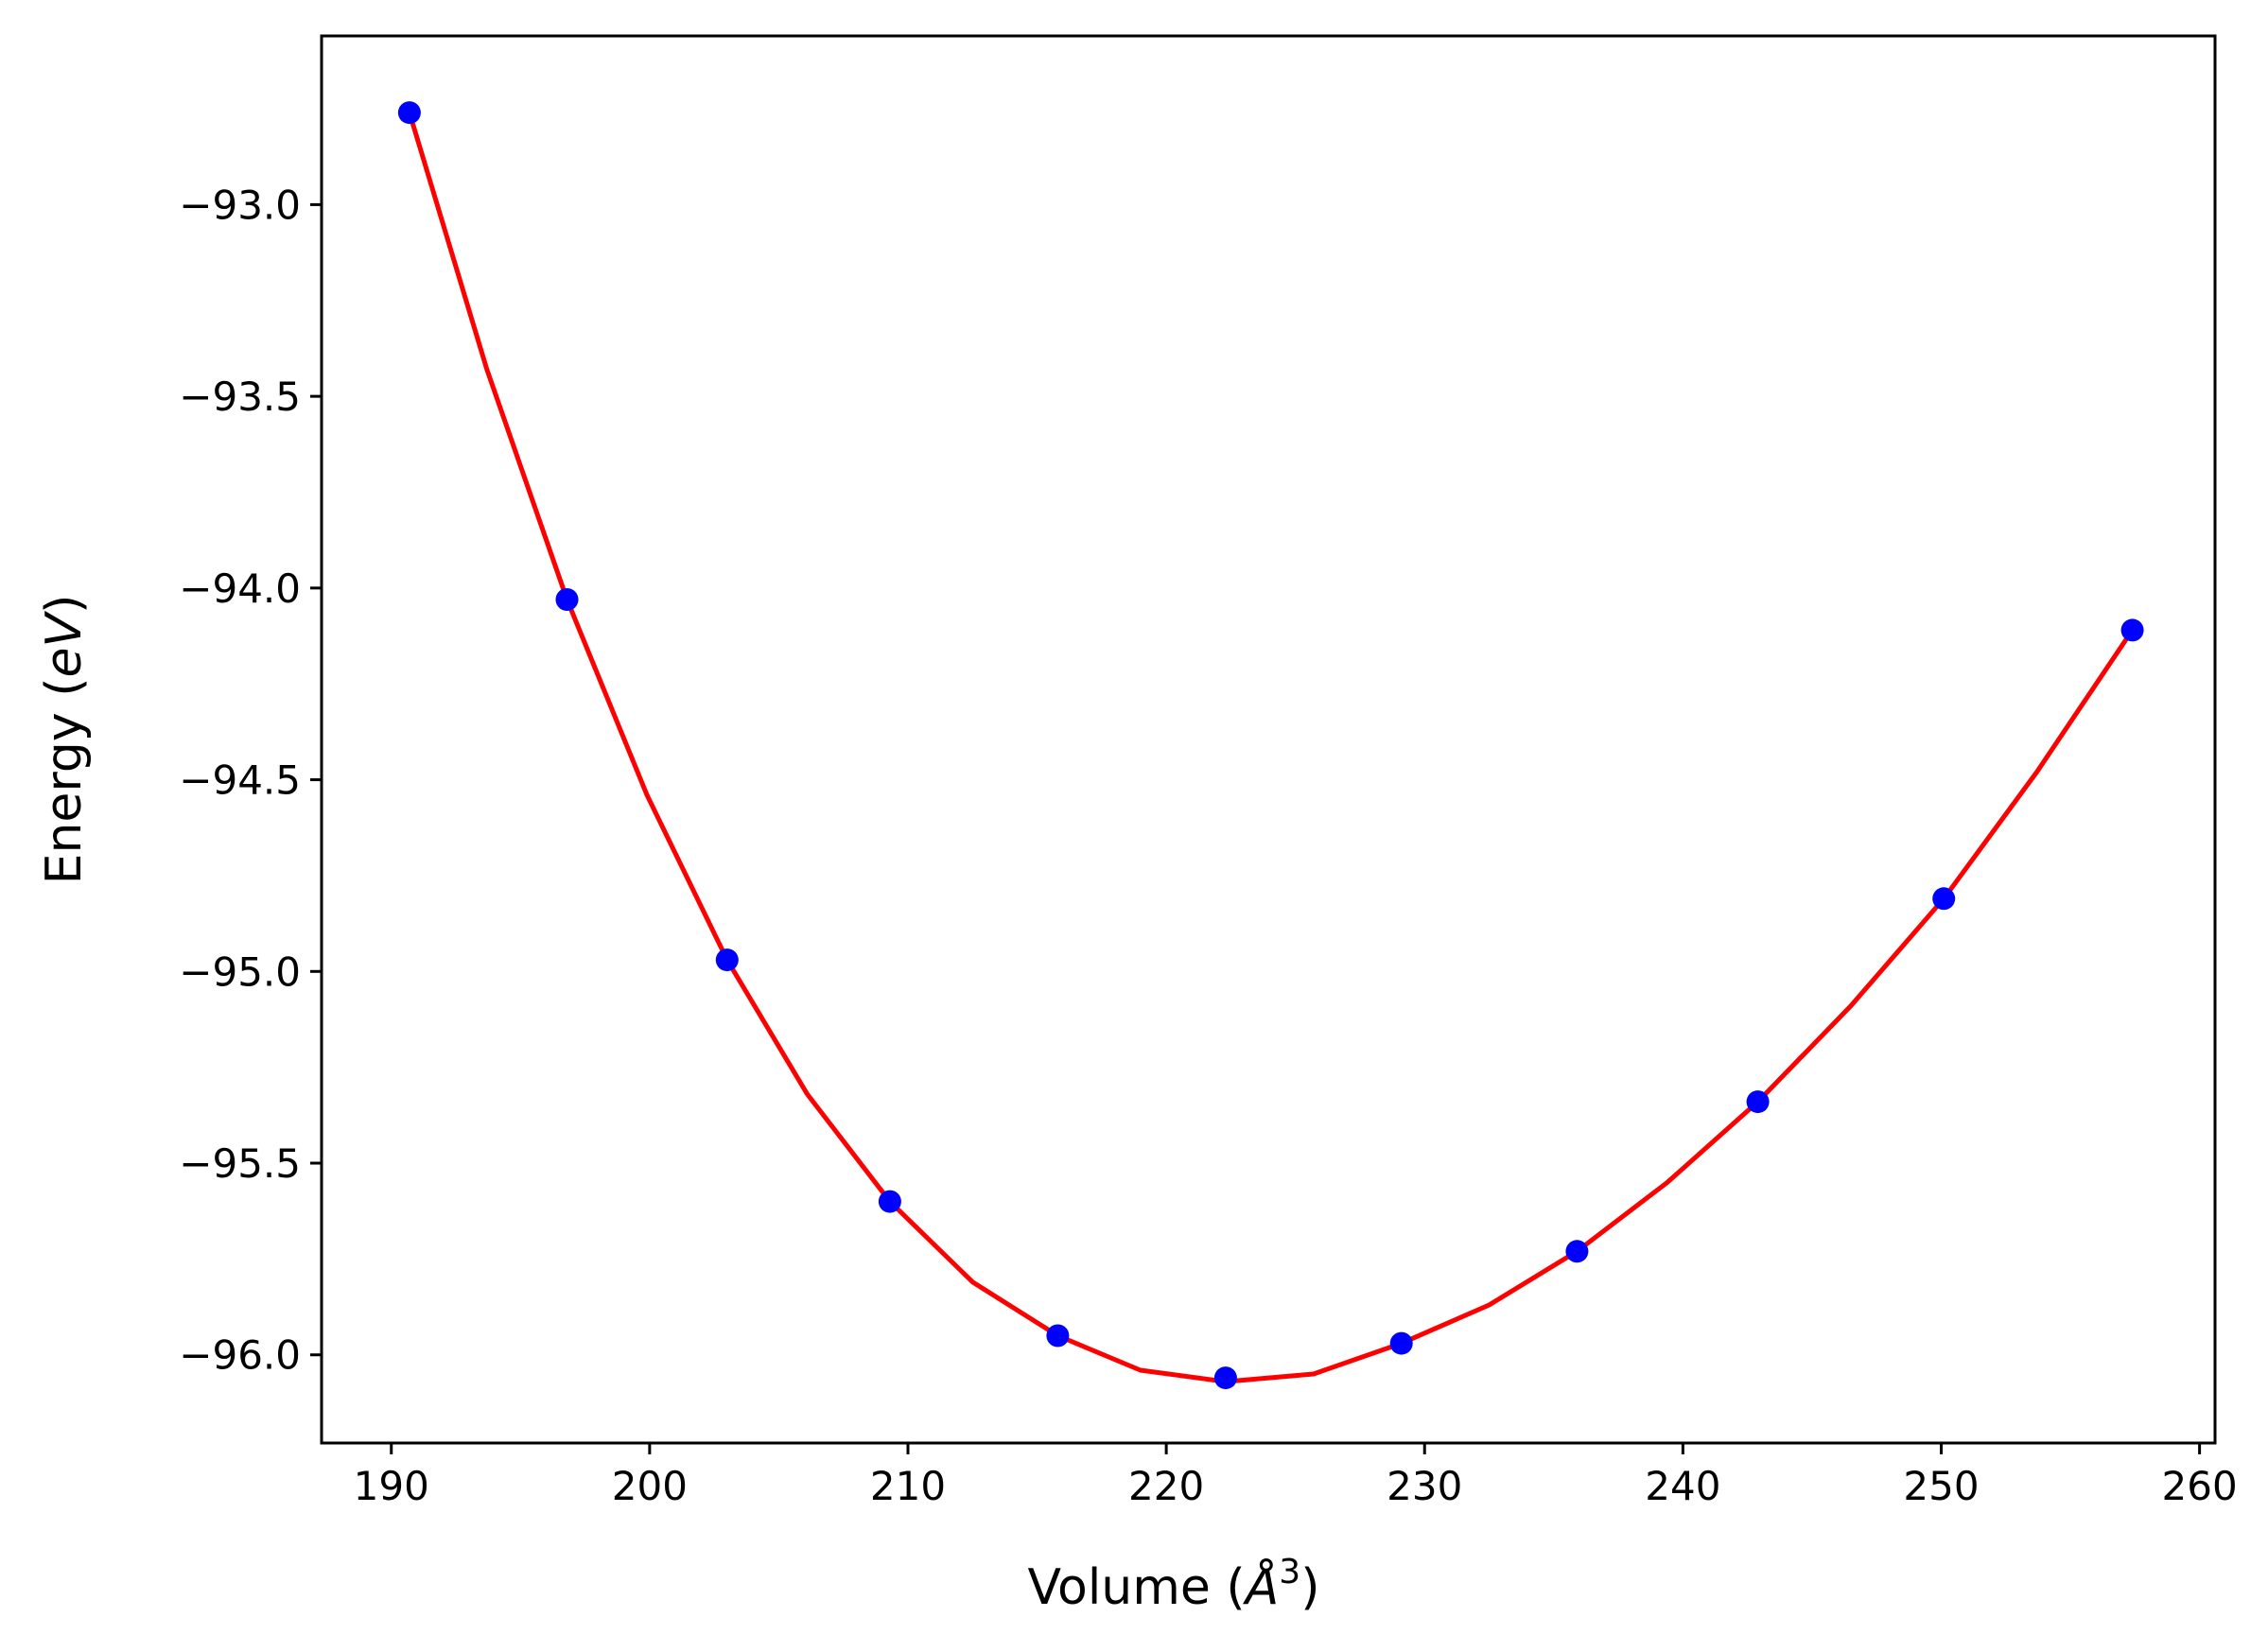 This screenshot has height=1652, width=2268. I want to click on x-tick-label: 200, so click(650, 1486).